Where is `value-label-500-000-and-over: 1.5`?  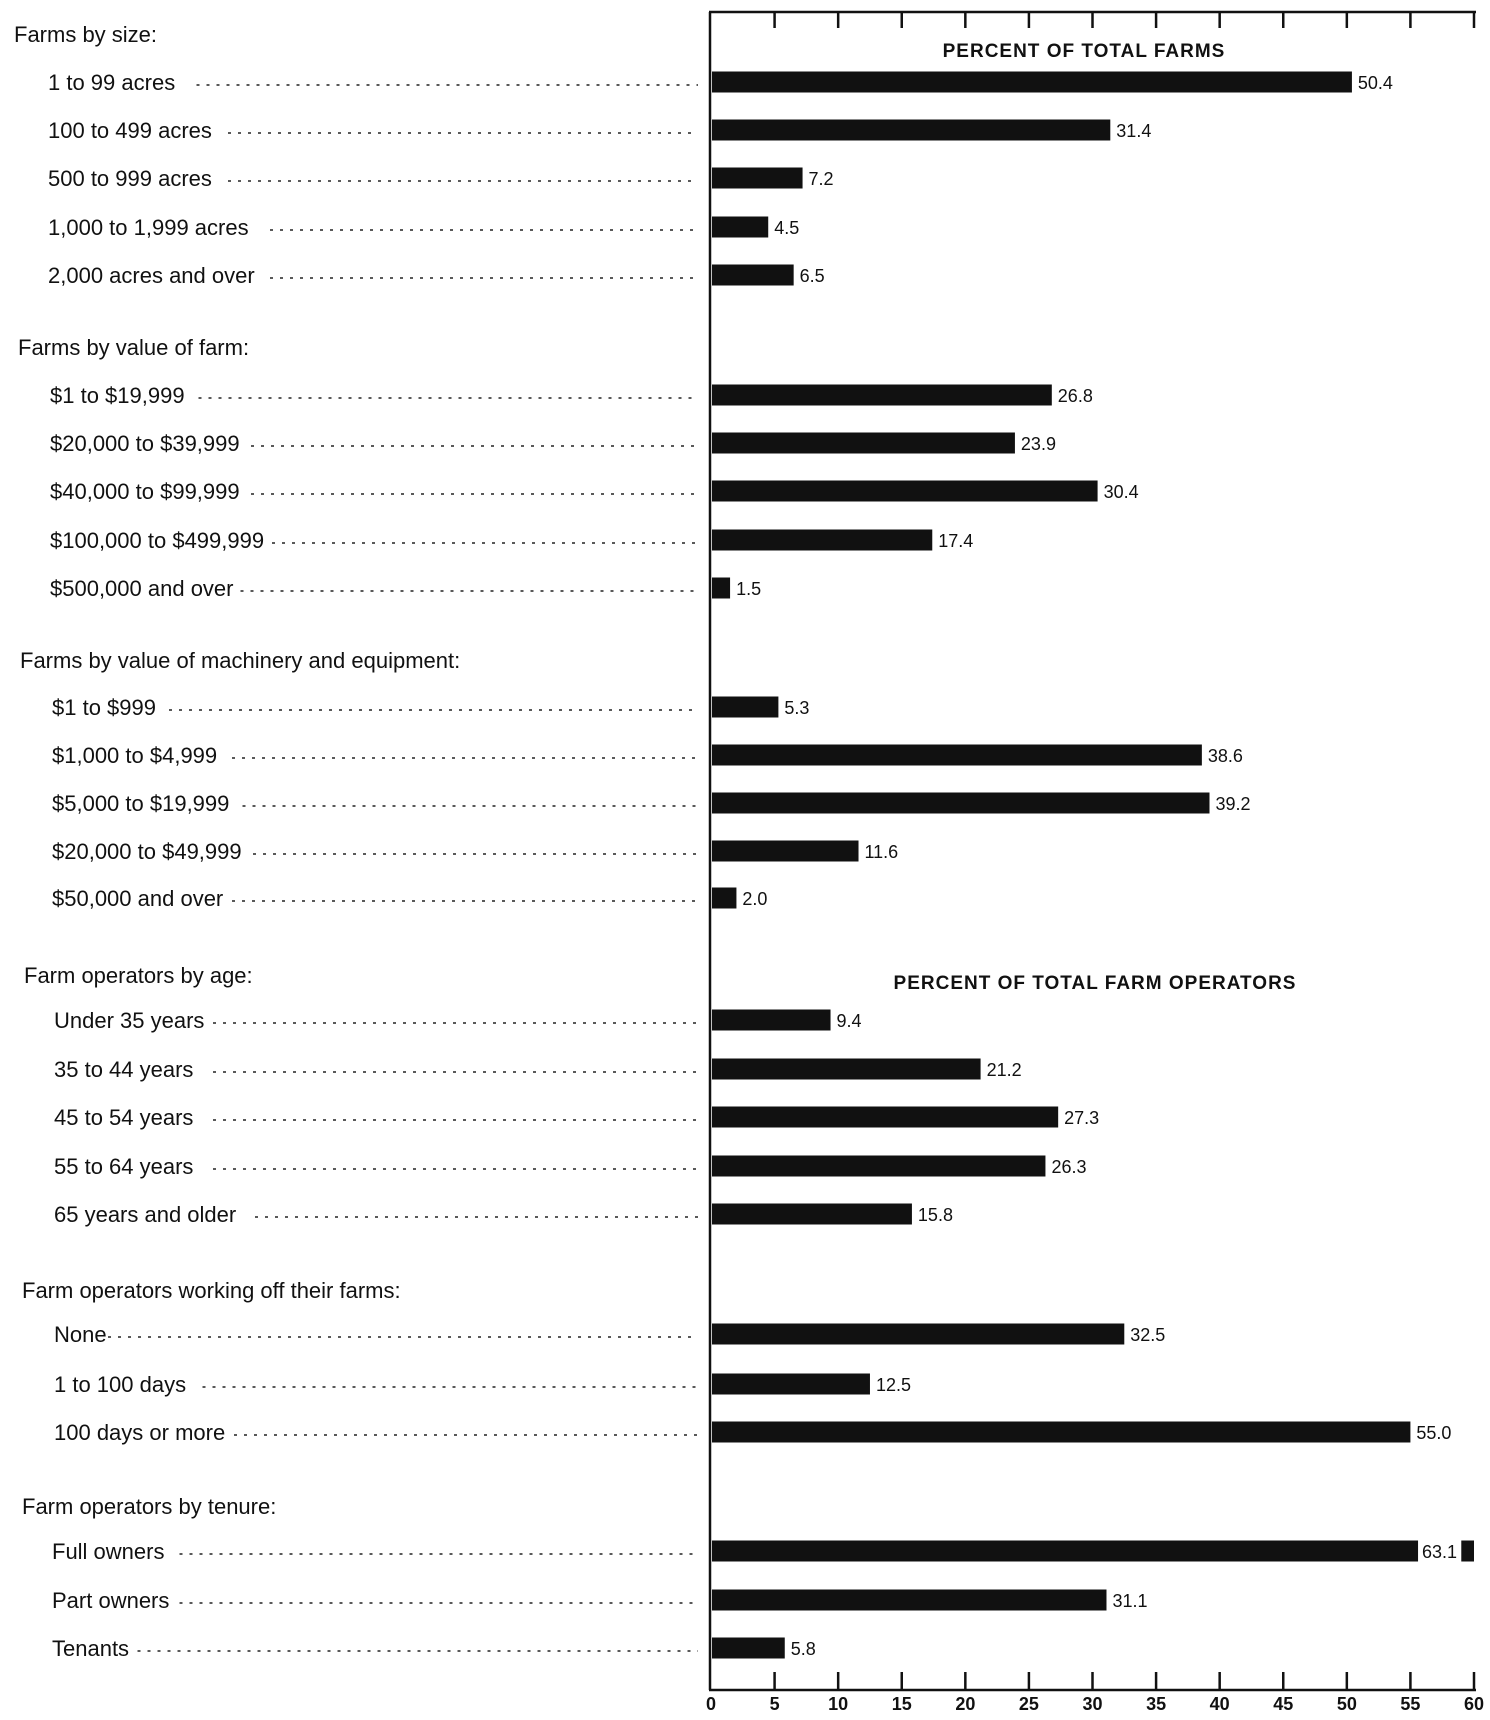 value-label-500-000-and-over: 1.5 is located at coordinates (748, 589).